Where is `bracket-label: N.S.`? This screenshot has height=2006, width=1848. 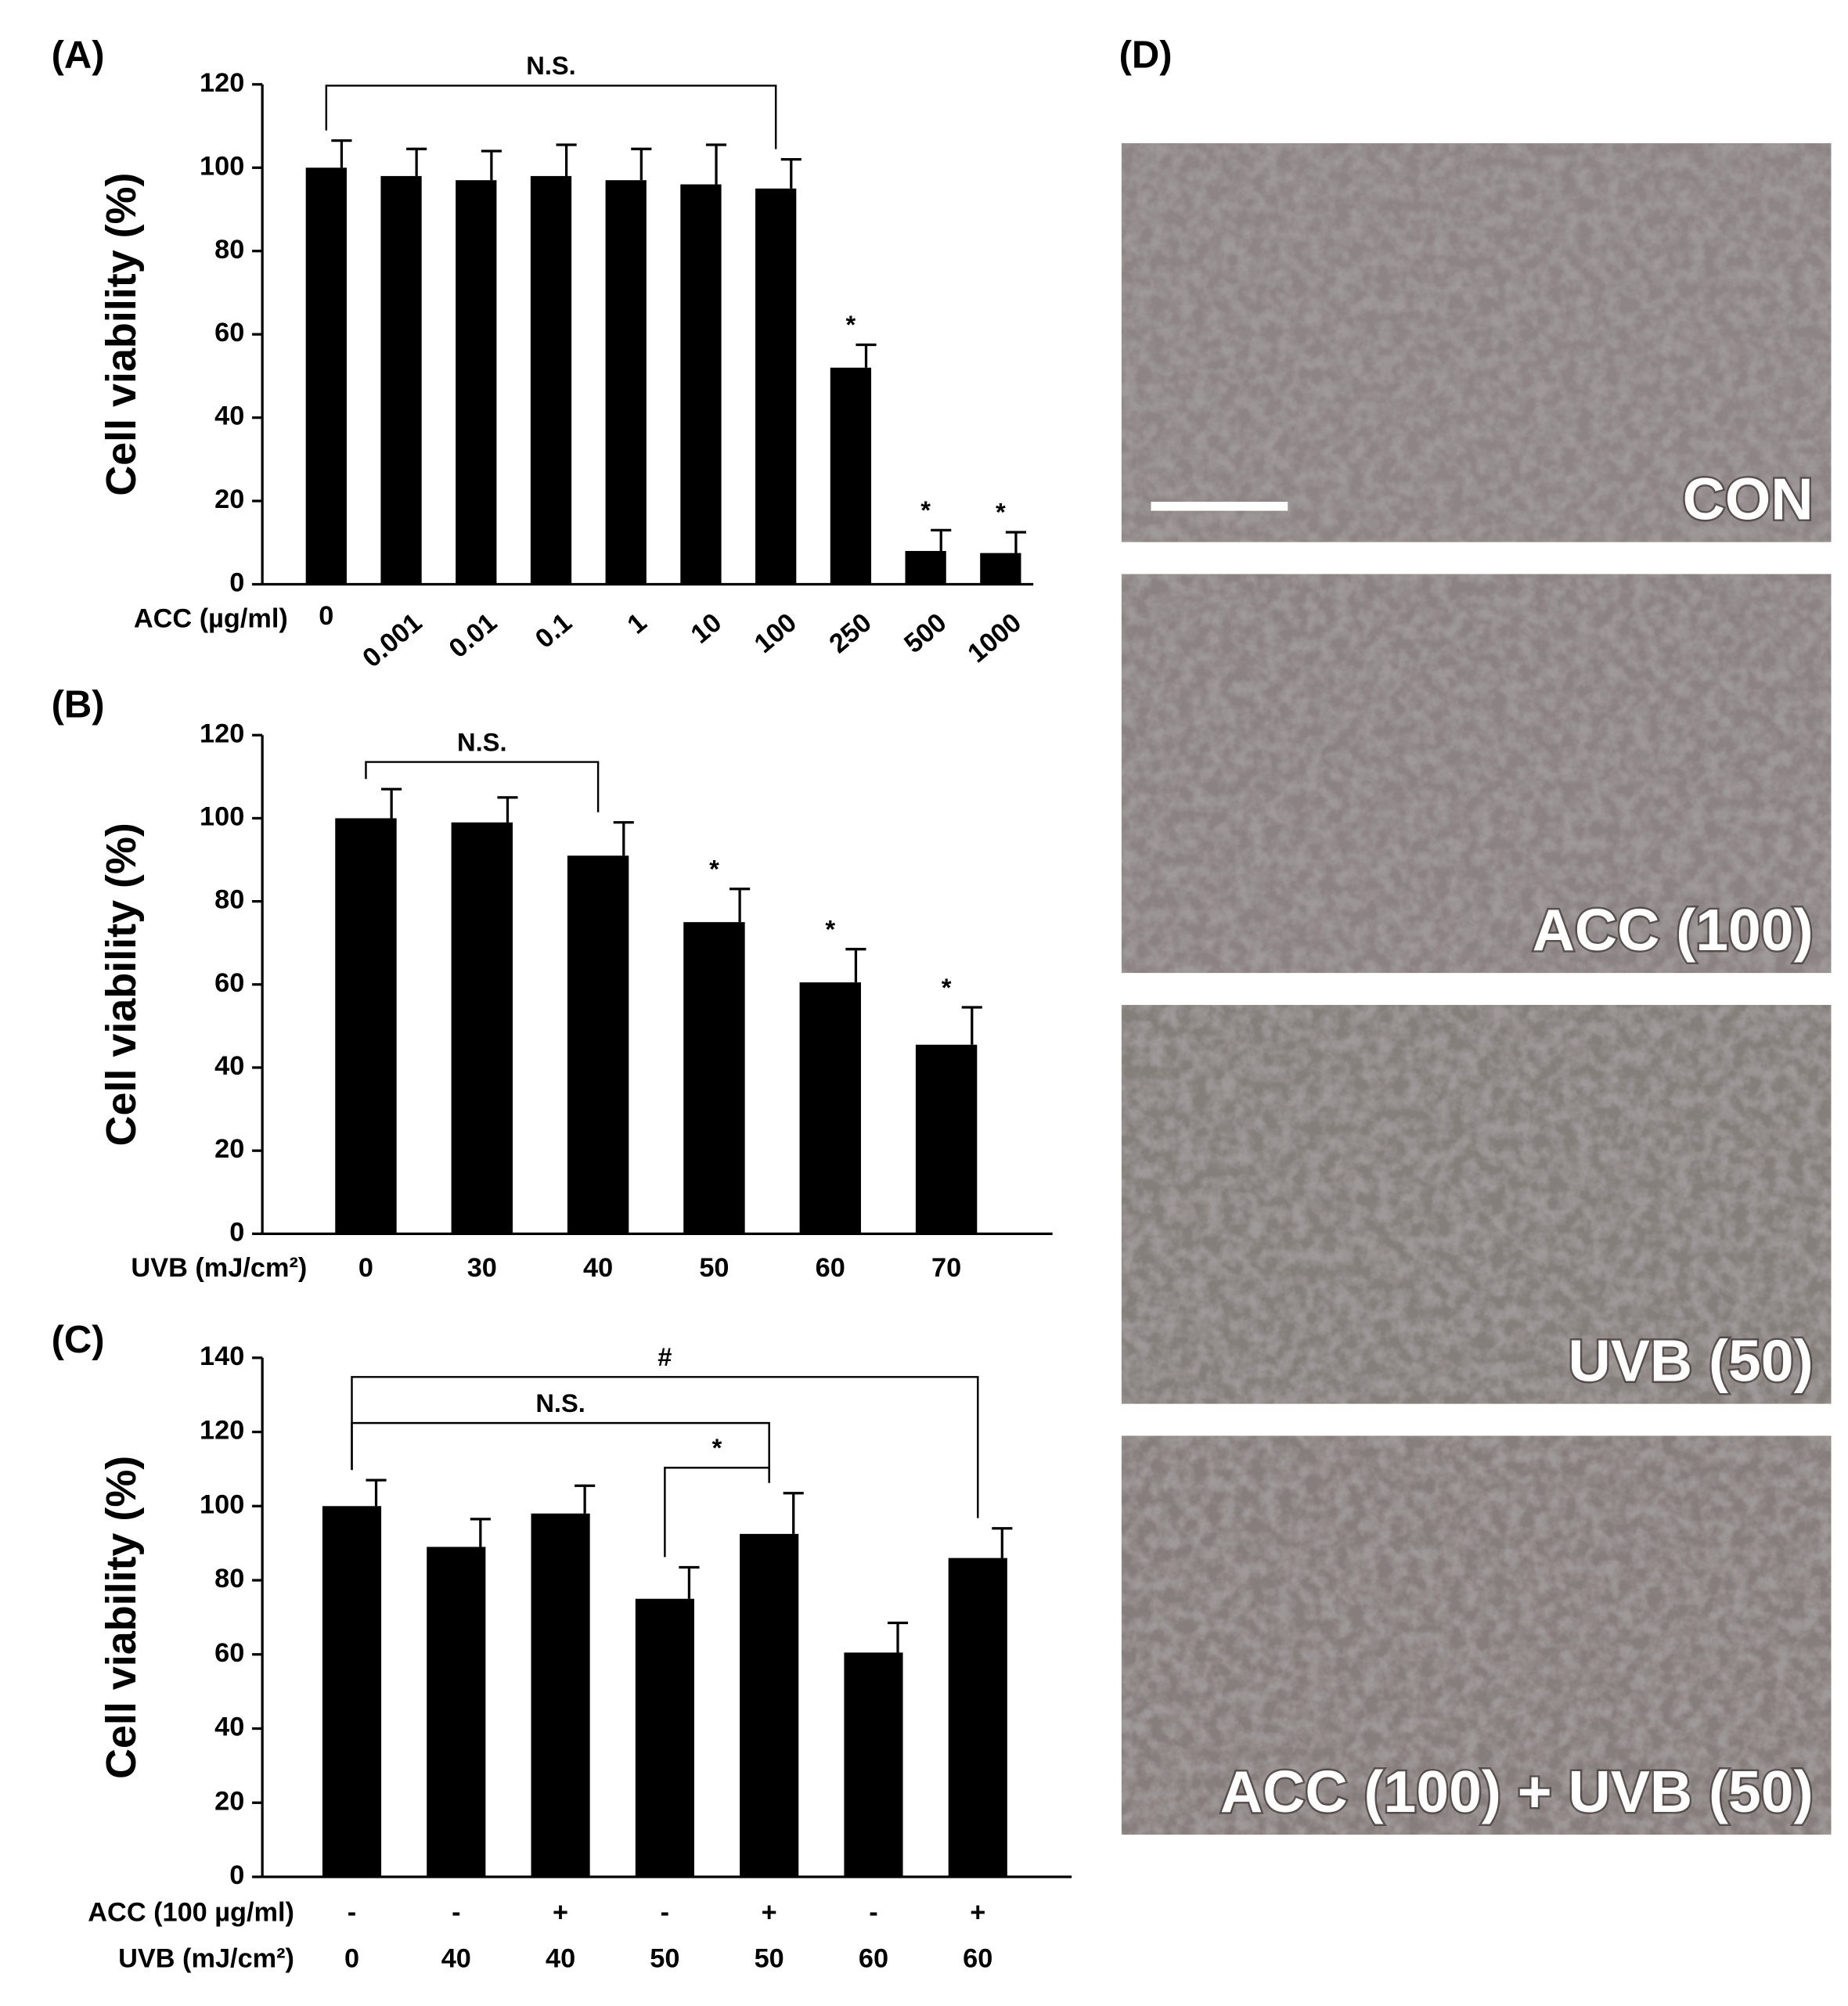
bracket-label: N.S. is located at coordinates (551, 65).